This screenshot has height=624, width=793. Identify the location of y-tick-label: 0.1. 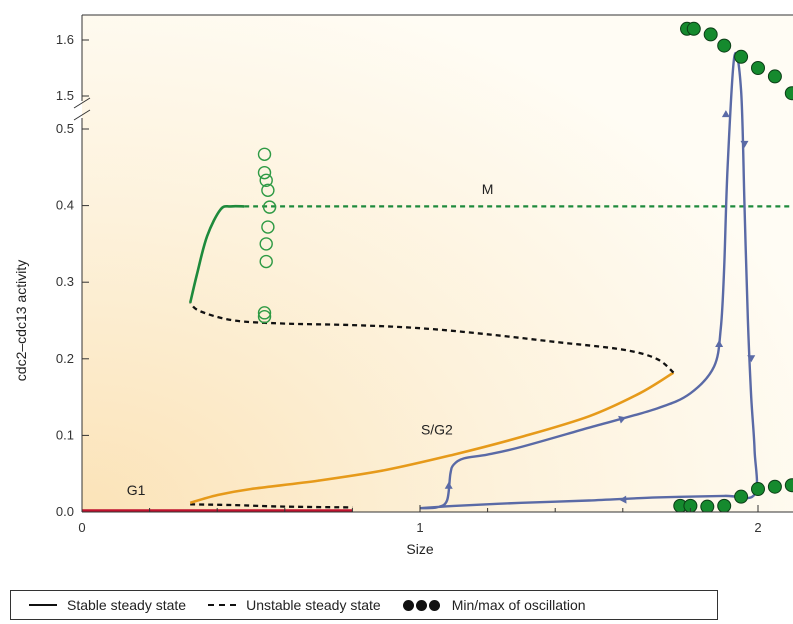
(65, 434).